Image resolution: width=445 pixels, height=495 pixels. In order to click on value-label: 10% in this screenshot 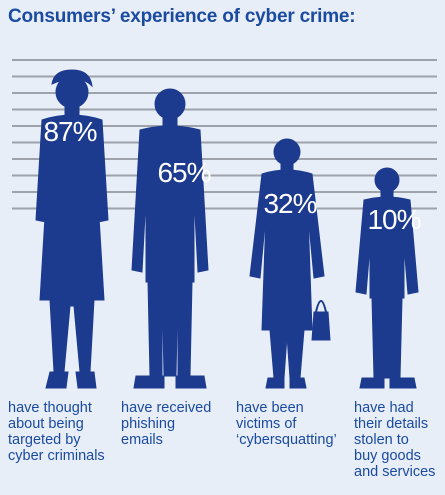, I will do `click(393, 219)`.